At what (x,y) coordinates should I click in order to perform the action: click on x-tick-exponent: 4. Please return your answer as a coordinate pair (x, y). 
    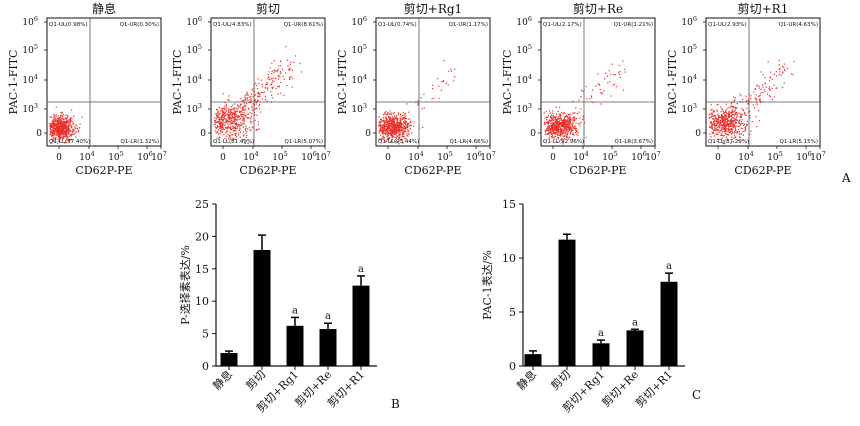
    Looking at the image, I should click on (752, 154).